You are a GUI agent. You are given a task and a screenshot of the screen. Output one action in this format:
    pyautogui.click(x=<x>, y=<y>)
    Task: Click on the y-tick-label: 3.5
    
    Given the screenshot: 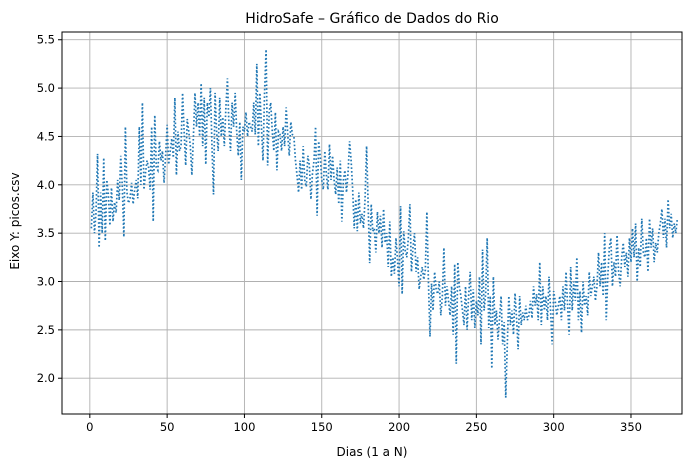 What is the action you would take?
    pyautogui.click(x=46, y=233)
    